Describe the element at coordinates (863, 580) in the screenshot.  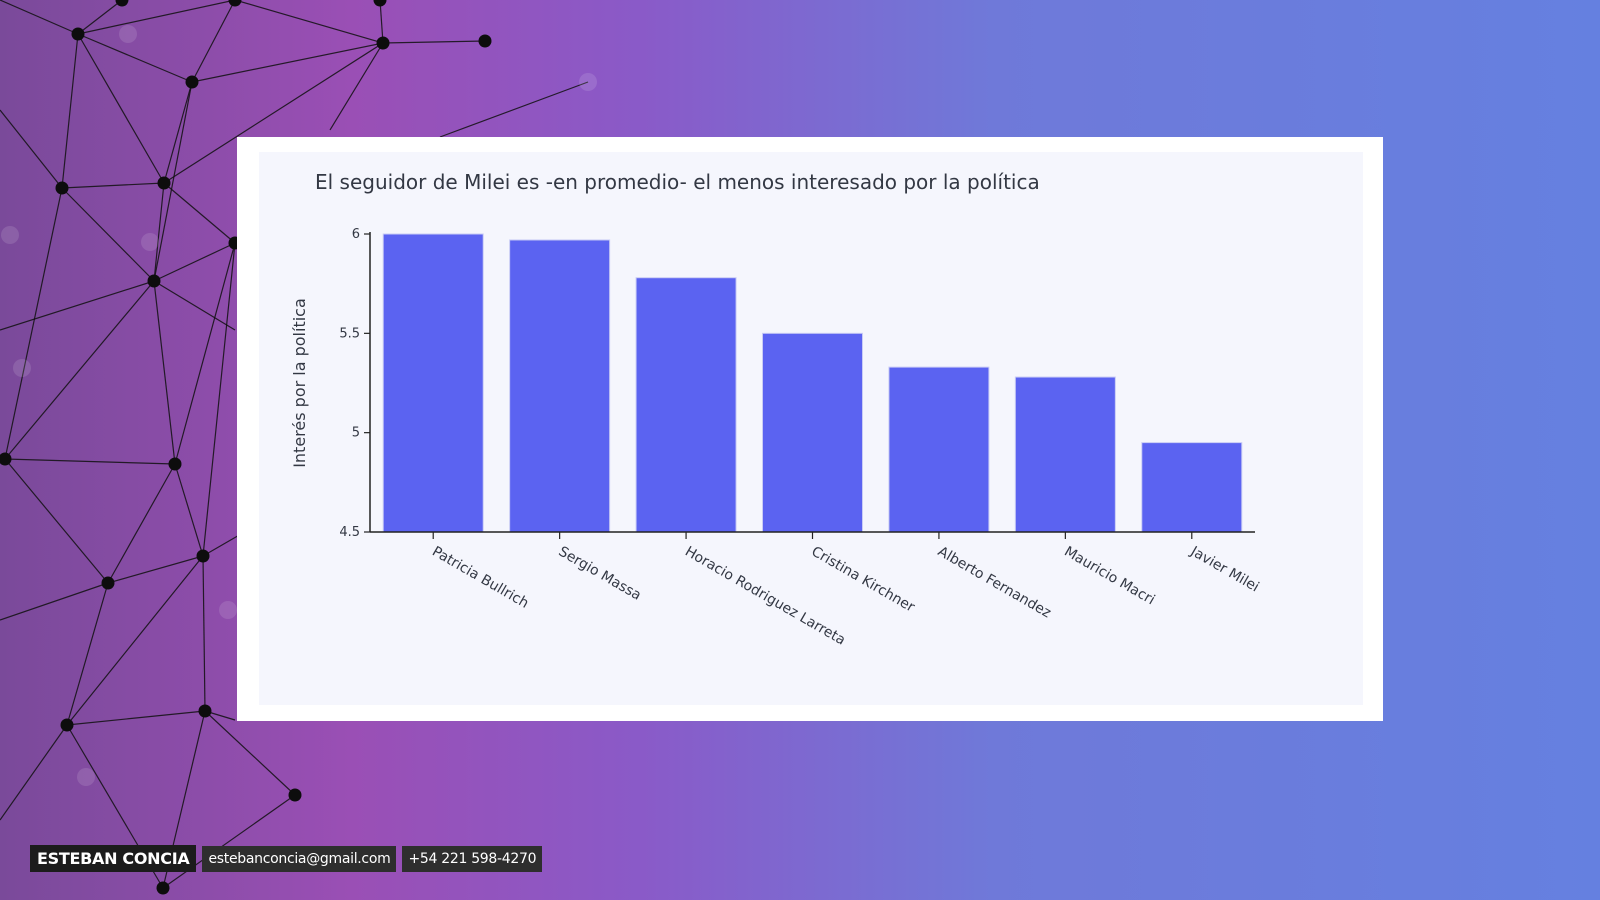
I see `x-tick-label: Cristina Kirchner` at that location.